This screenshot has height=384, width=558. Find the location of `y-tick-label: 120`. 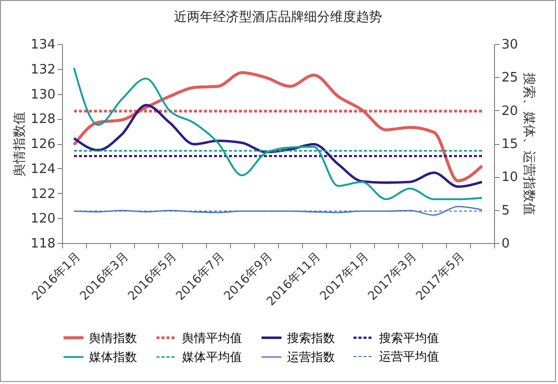

y-tick-label: 120 is located at coordinates (43, 219).